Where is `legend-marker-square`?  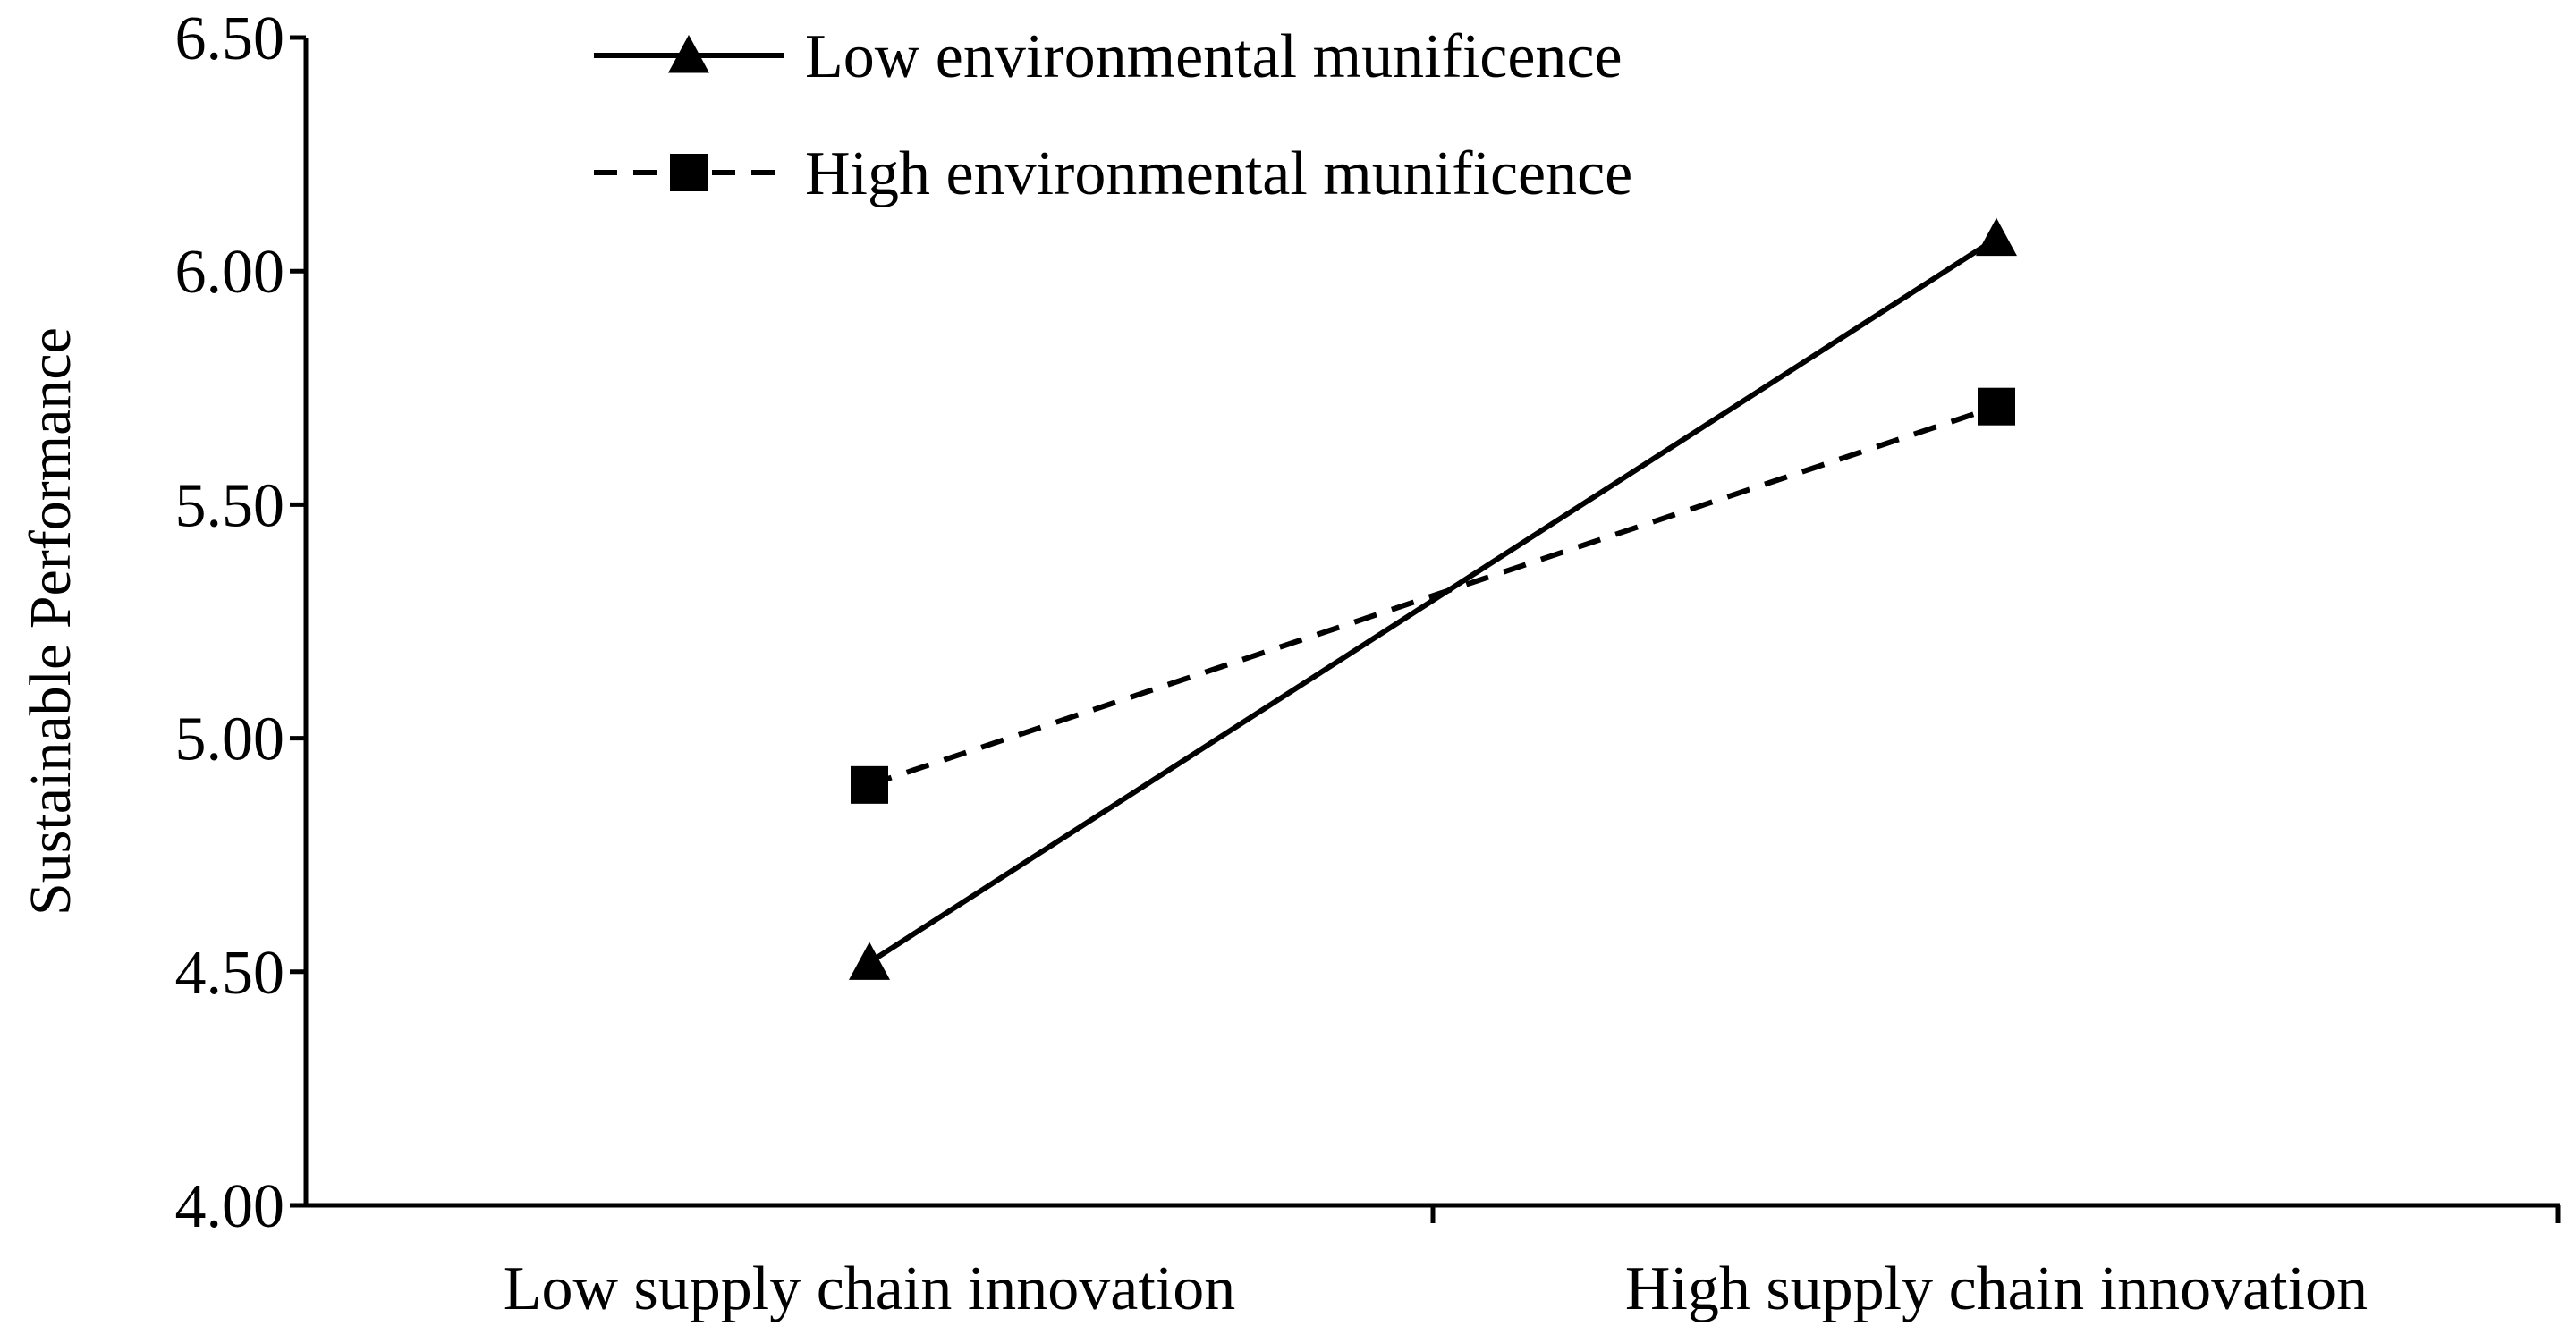 legend-marker-square is located at coordinates (689, 172).